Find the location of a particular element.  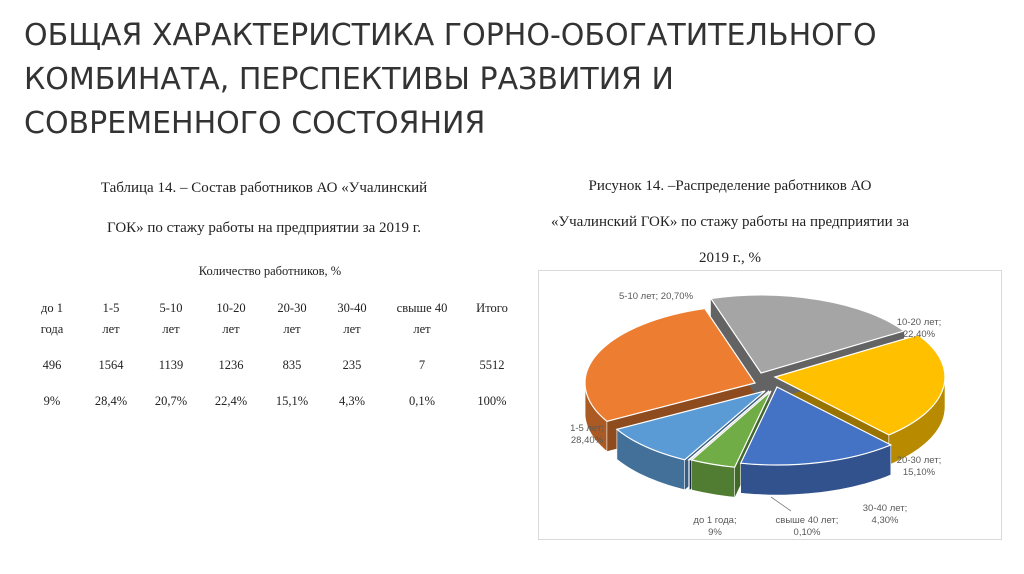

table-cell: 20,7% is located at coordinates (171, 400).